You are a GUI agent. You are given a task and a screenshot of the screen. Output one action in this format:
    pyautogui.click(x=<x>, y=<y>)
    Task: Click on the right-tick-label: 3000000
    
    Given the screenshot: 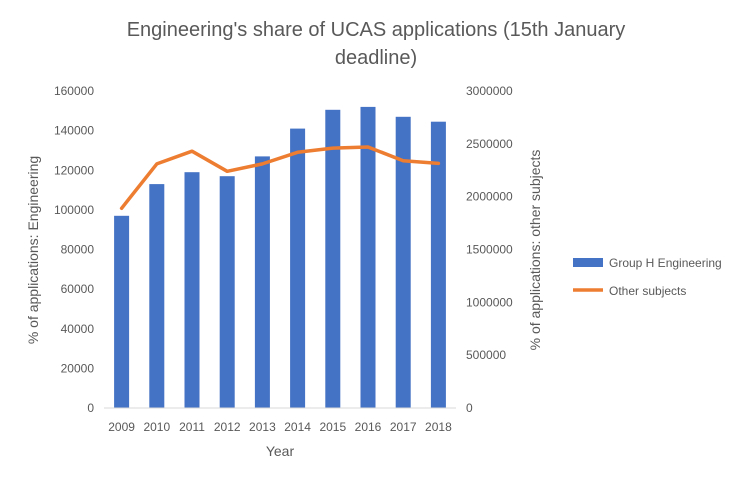 What is the action you would take?
    pyautogui.click(x=489, y=91)
    